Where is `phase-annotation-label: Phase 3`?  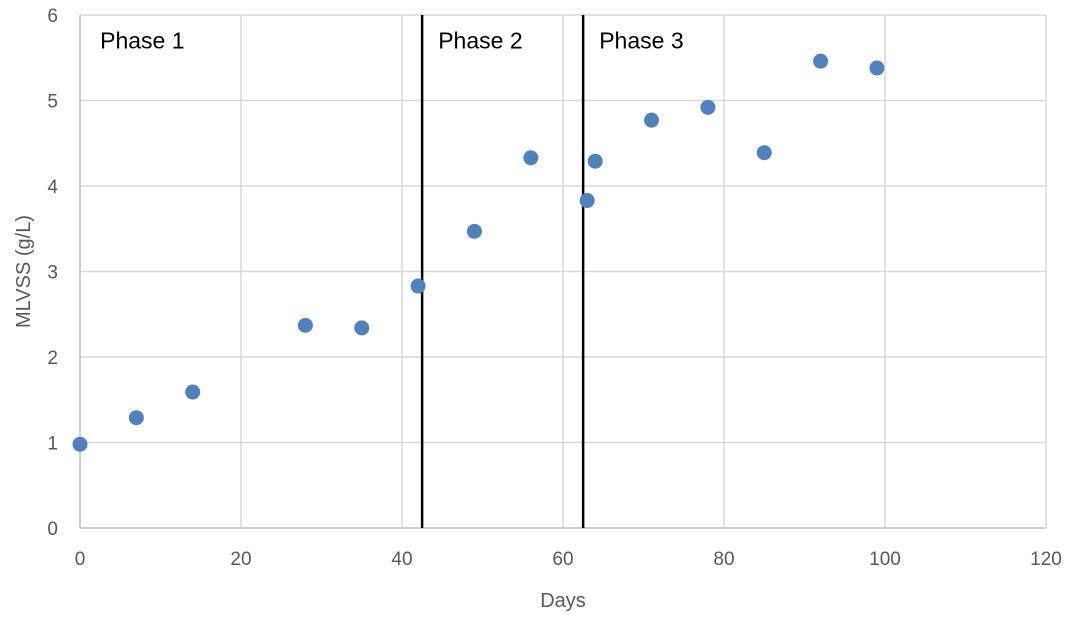
phase-annotation-label: Phase 3 is located at coordinates (641, 41).